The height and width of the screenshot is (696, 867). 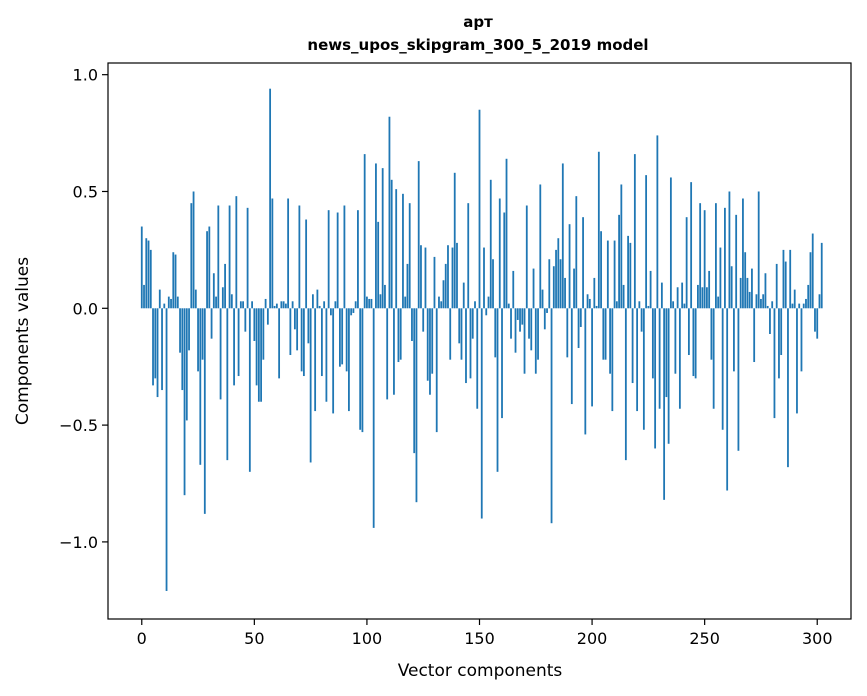 What do you see at coordinates (477, 45) in the screenshot?
I see `chart-subtitle: news_upos_skipgram_300_5_2019 model` at bounding box center [477, 45].